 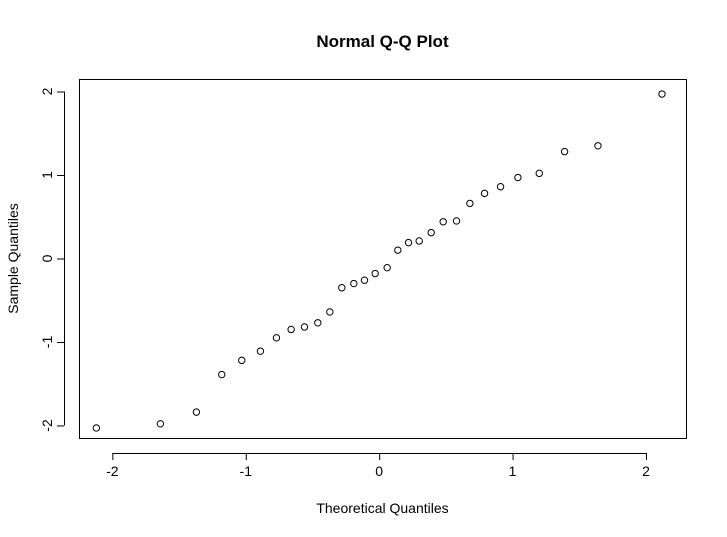 I want to click on x-tick-label: 1, so click(x=513, y=471).